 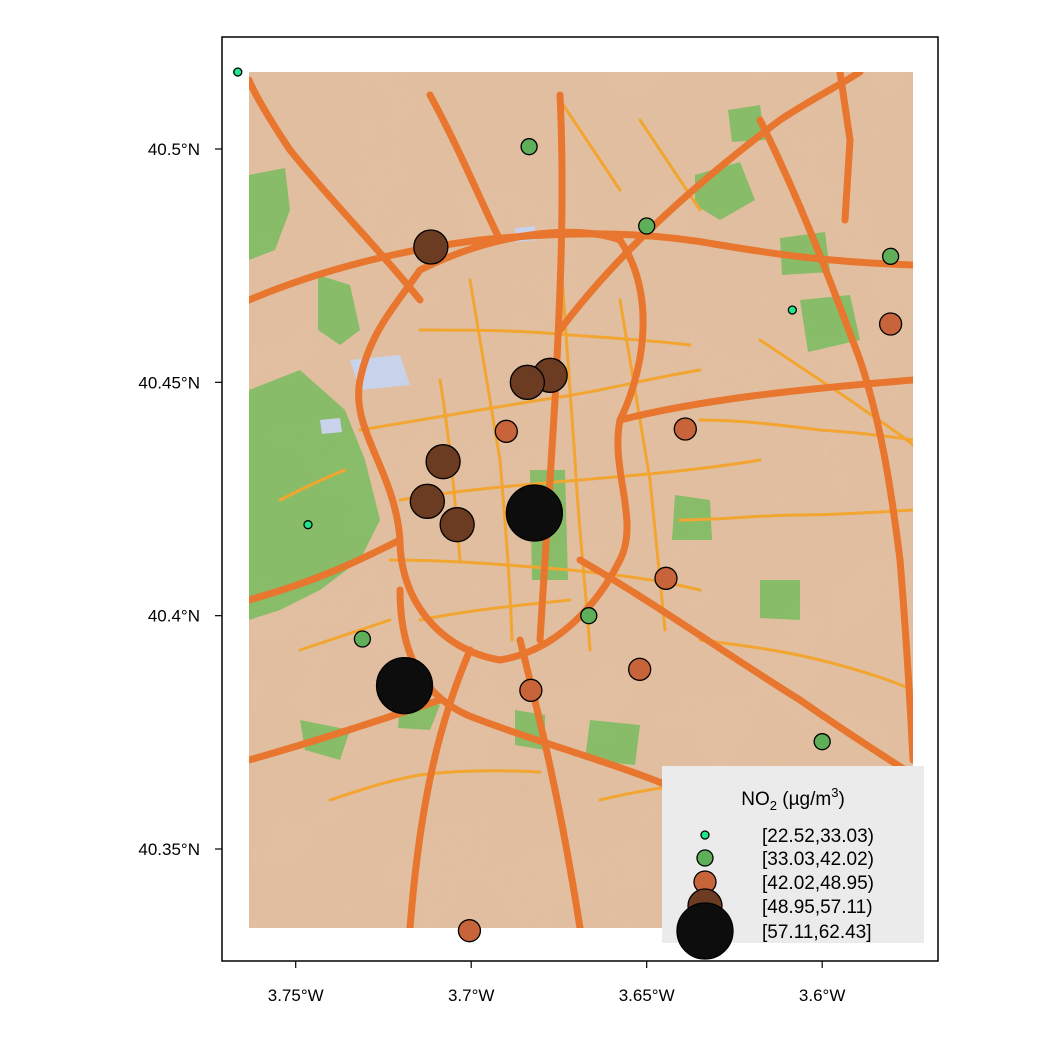 I want to click on x-tick-label: 3.6°W, so click(x=822, y=995).